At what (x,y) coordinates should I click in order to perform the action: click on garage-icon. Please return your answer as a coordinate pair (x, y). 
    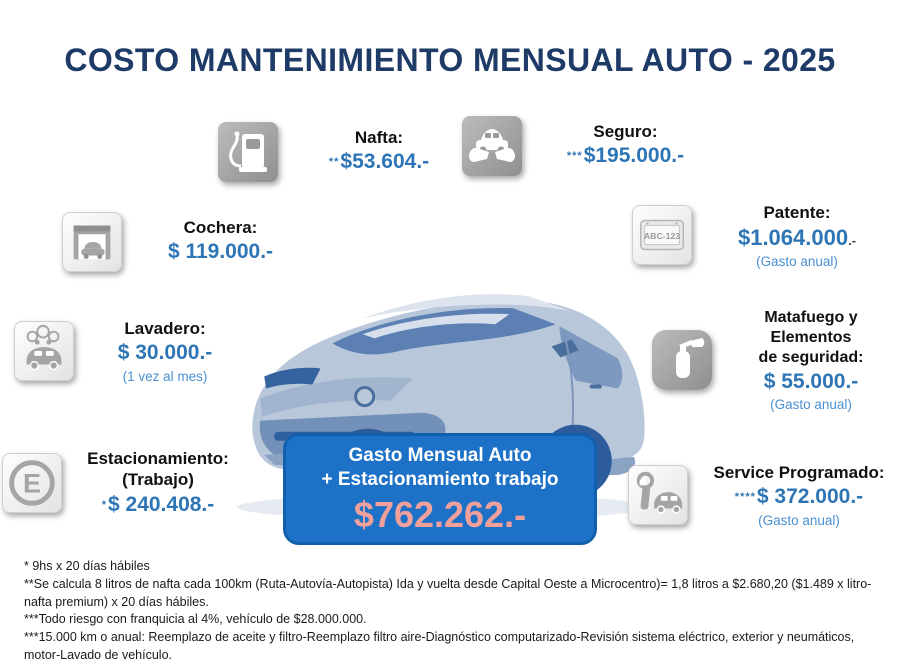
    Looking at the image, I should click on (92, 242).